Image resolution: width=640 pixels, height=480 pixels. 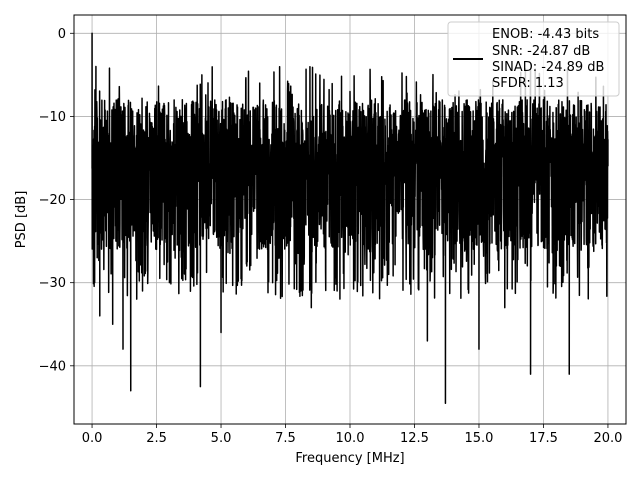 I want to click on y-tick-label: −10, so click(x=52, y=117).